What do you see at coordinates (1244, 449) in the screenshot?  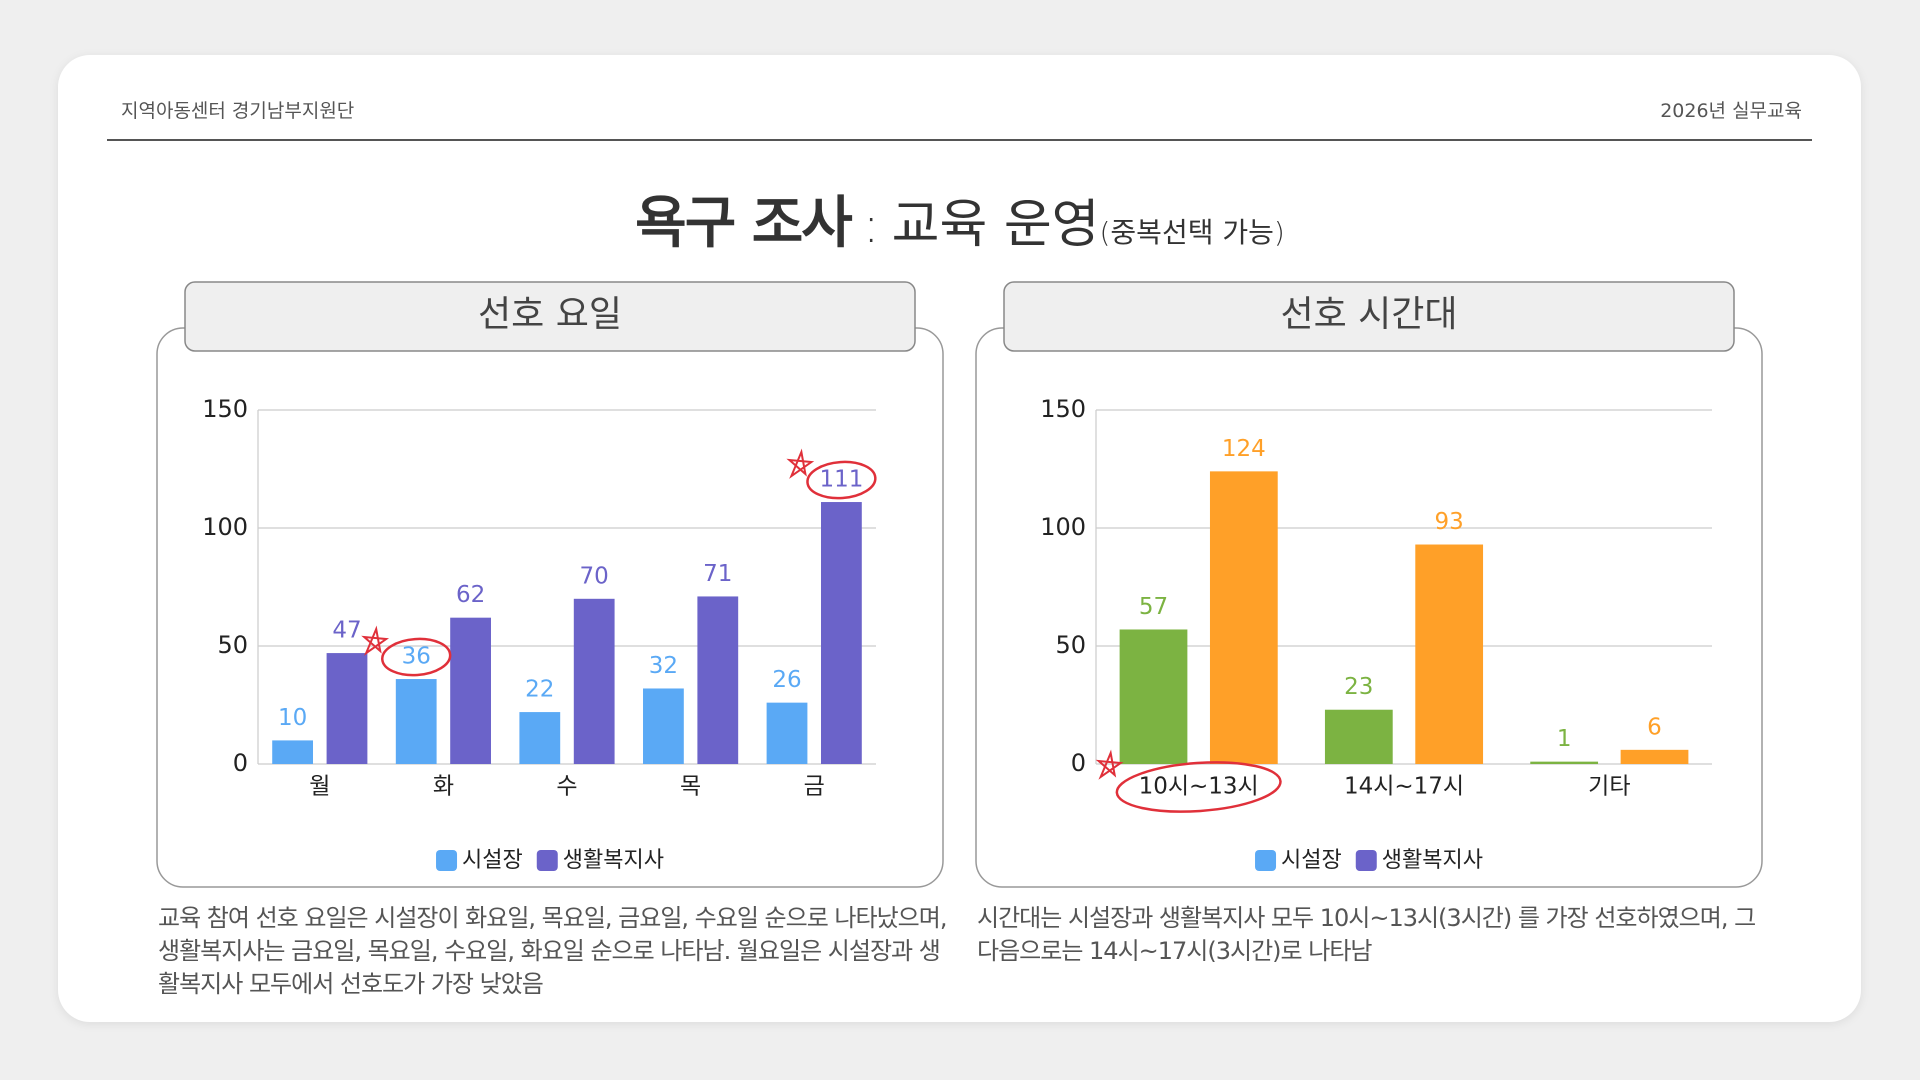 I see `value-label: 124` at bounding box center [1244, 449].